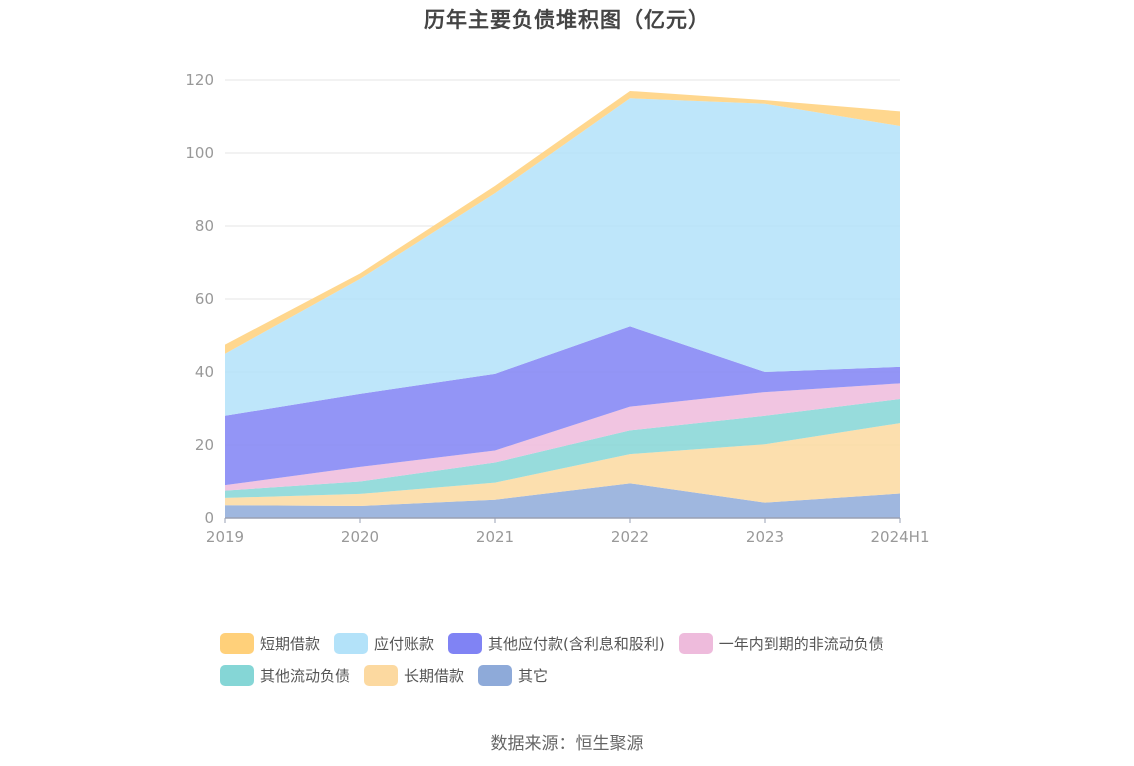 The image size is (1134, 766). I want to click on x-tick-label: 2020, so click(360, 537).